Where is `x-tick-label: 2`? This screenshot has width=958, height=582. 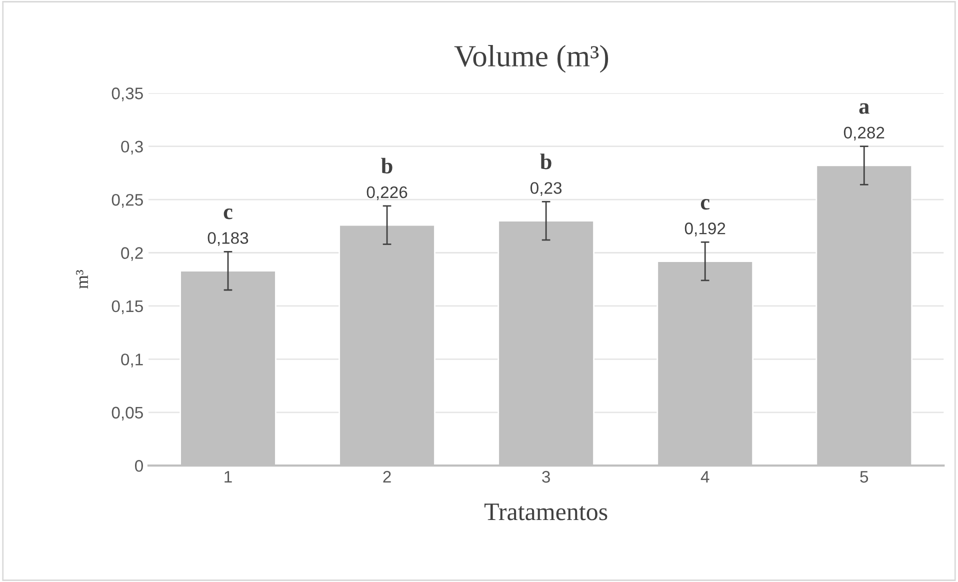 x-tick-label: 2 is located at coordinates (387, 476).